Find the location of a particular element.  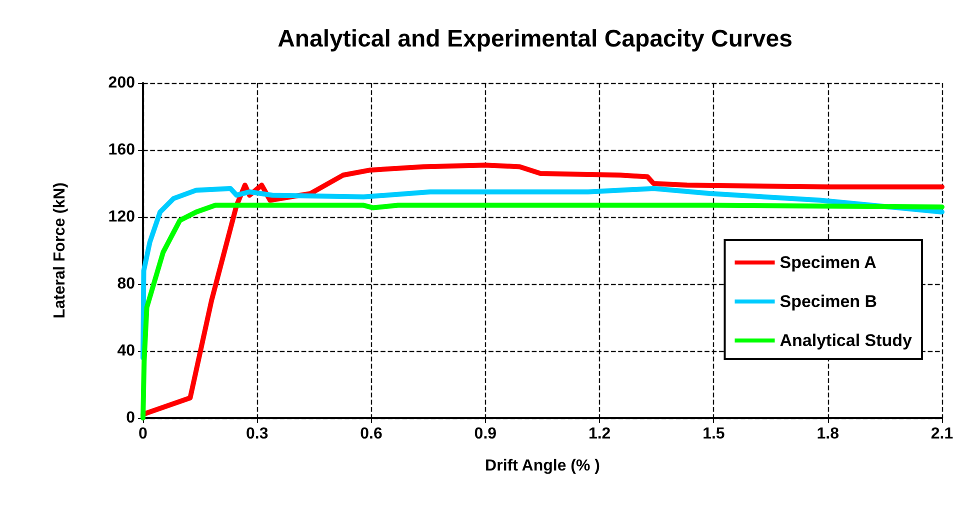

y-axis-title: Lateral Force (kN) is located at coordinates (60, 250).